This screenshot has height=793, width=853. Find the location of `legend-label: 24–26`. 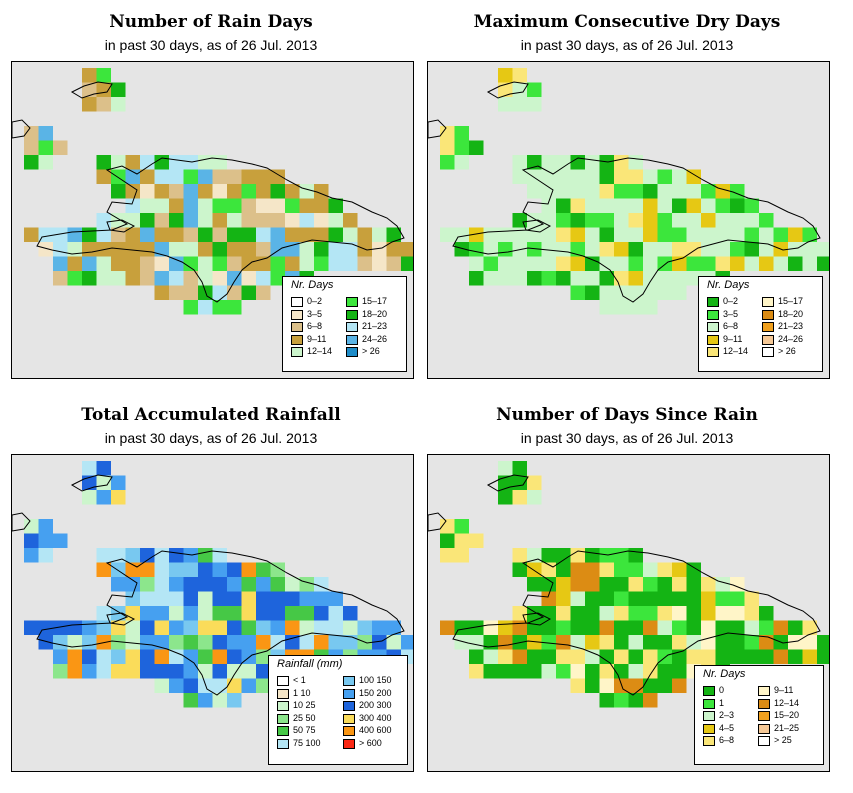

legend-label: 24–26 is located at coordinates (375, 338).